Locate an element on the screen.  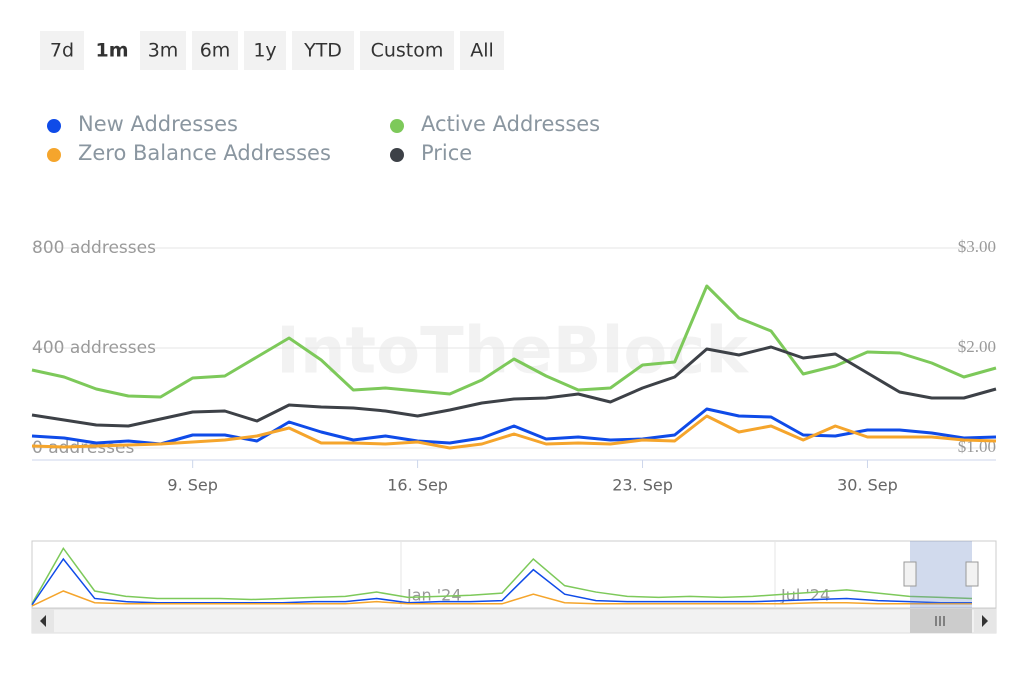
legend-label: New Addresses is located at coordinates (158, 124).